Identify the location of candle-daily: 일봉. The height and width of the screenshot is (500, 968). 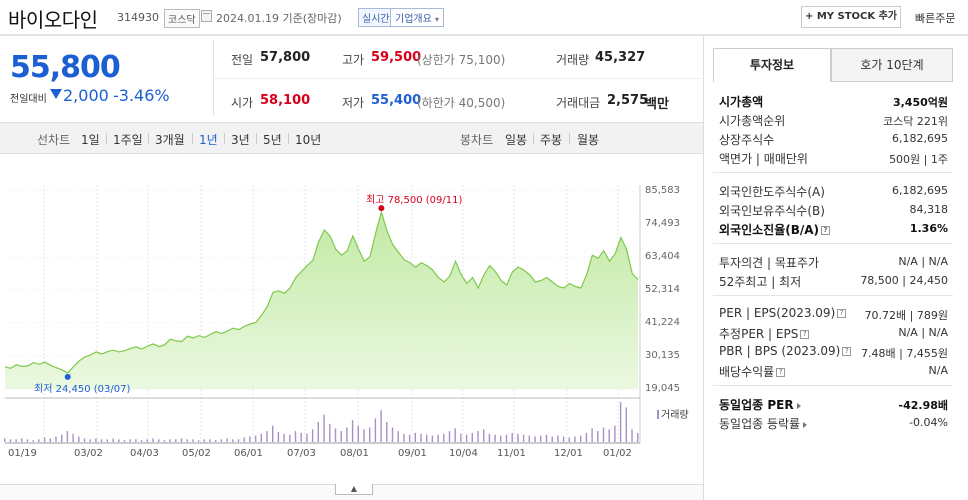
(516, 140).